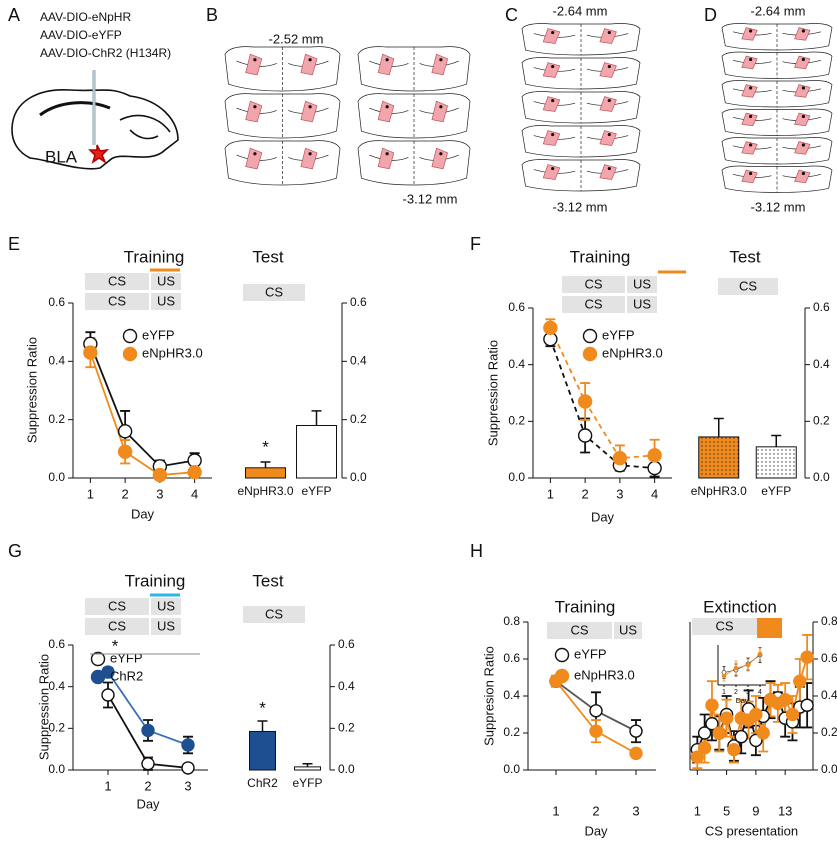 The width and height of the screenshot is (837, 845). I want to click on x-tick-label: 3, so click(619, 493).